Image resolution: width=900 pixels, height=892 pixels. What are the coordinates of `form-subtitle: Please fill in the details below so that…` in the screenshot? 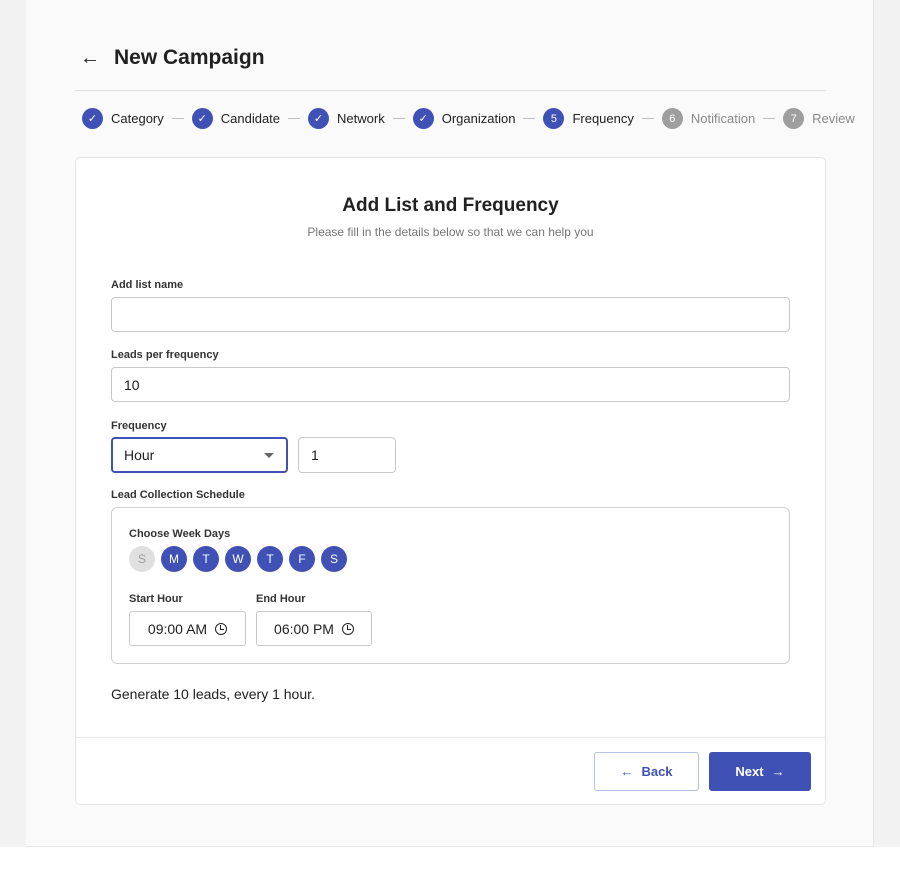 It's located at (450, 232).